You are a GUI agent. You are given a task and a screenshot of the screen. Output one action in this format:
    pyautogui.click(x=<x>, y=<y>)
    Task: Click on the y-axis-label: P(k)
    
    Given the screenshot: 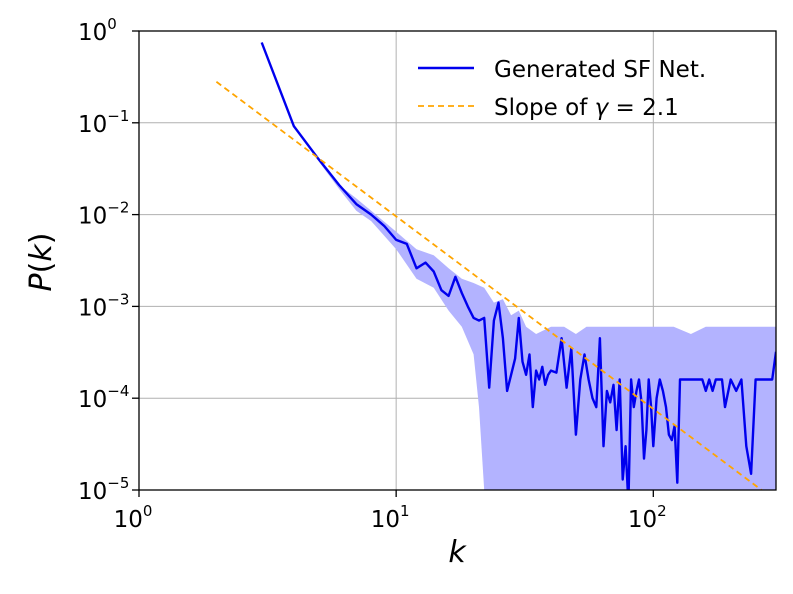 What is the action you would take?
    pyautogui.click(x=41, y=262)
    